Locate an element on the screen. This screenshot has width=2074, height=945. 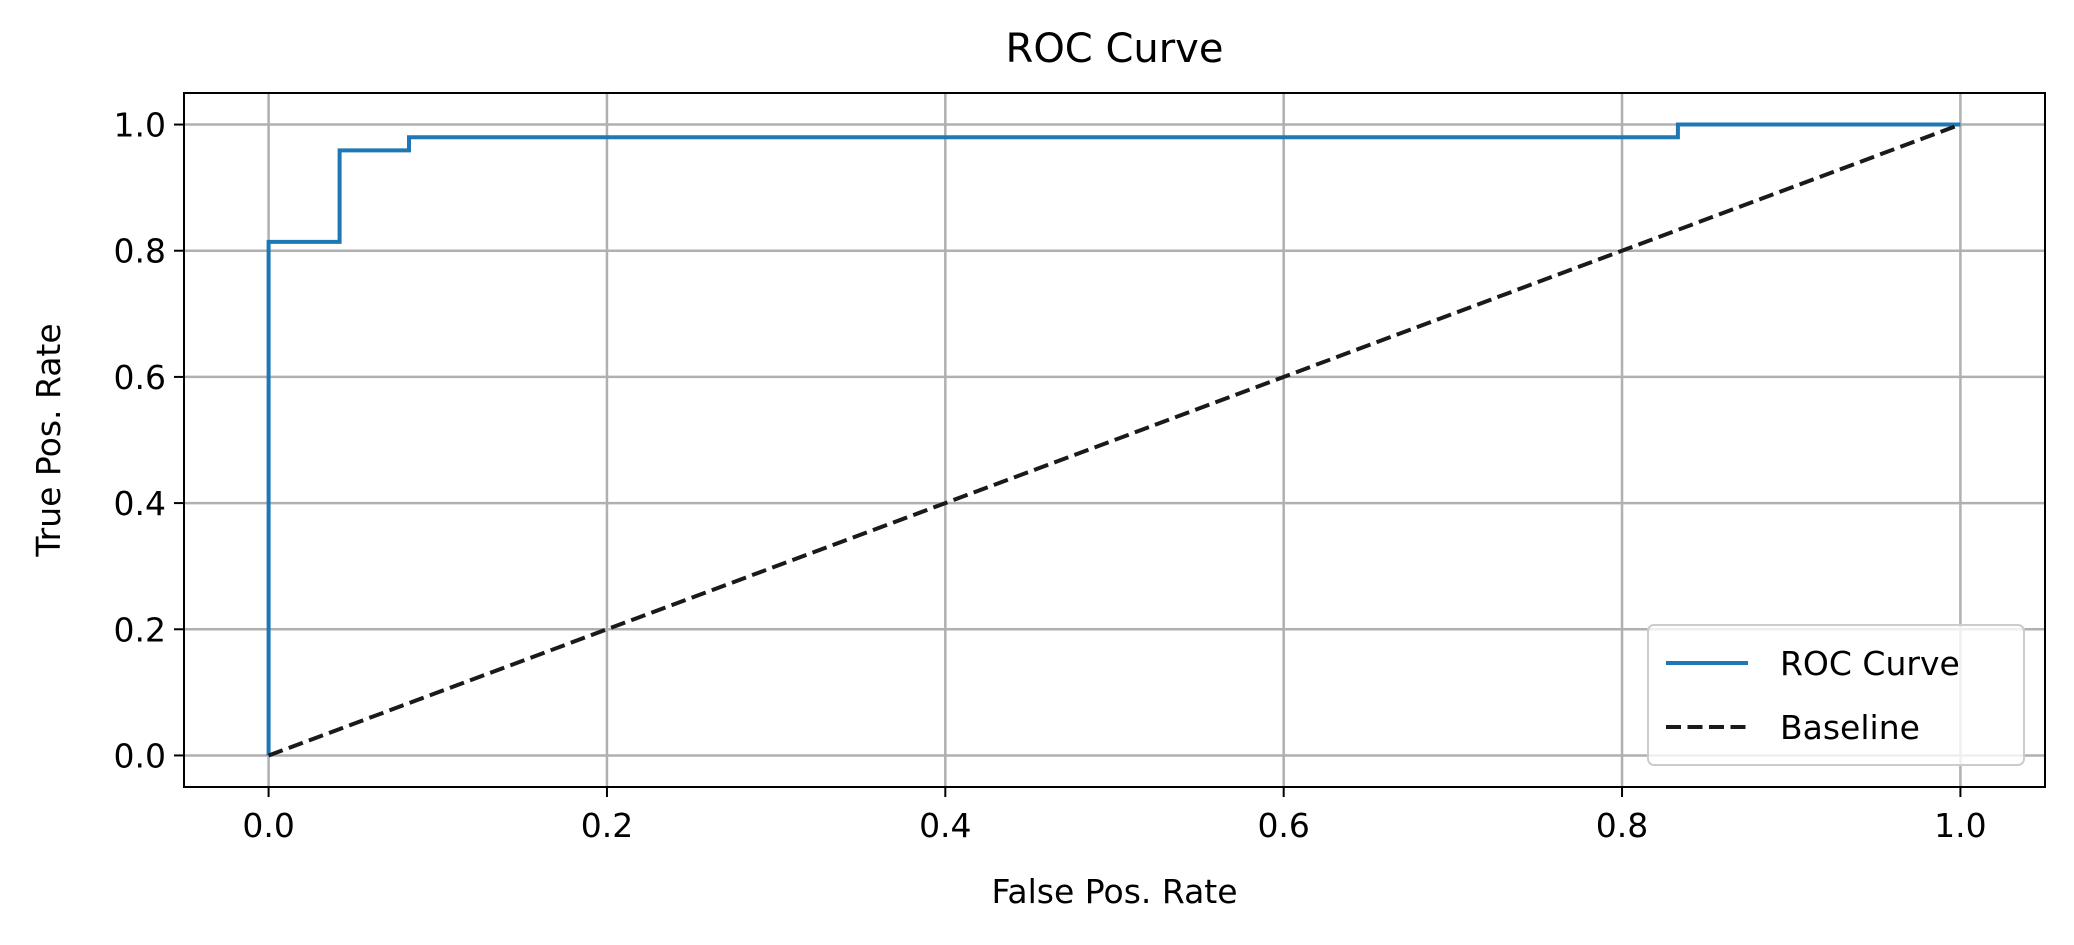
y-tick-label: 0.4 is located at coordinates (140, 503).